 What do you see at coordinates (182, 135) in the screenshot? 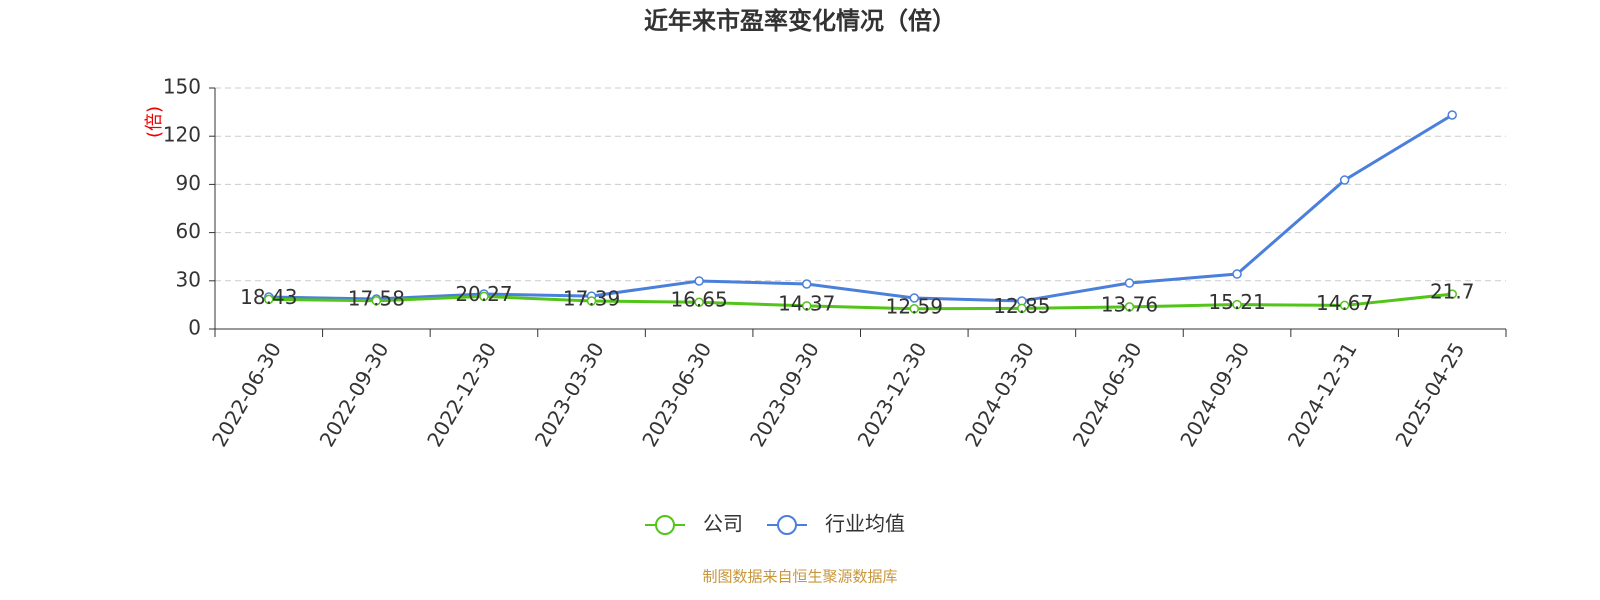
I see `y-tick-label: 120` at bounding box center [182, 135].